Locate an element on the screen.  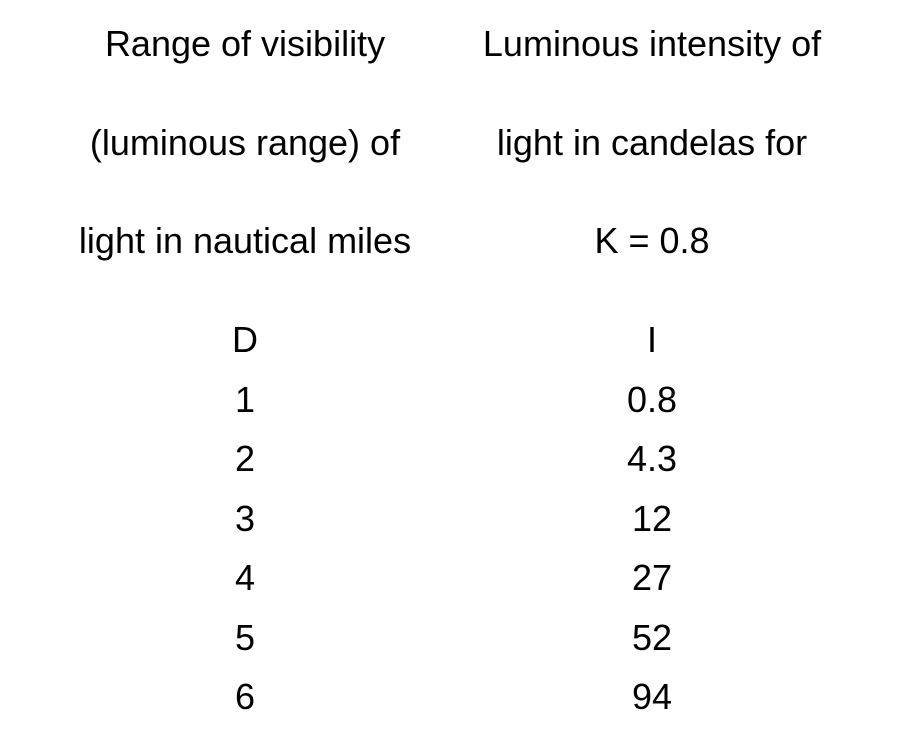
intensity-value: 4.3 is located at coordinates (652, 458).